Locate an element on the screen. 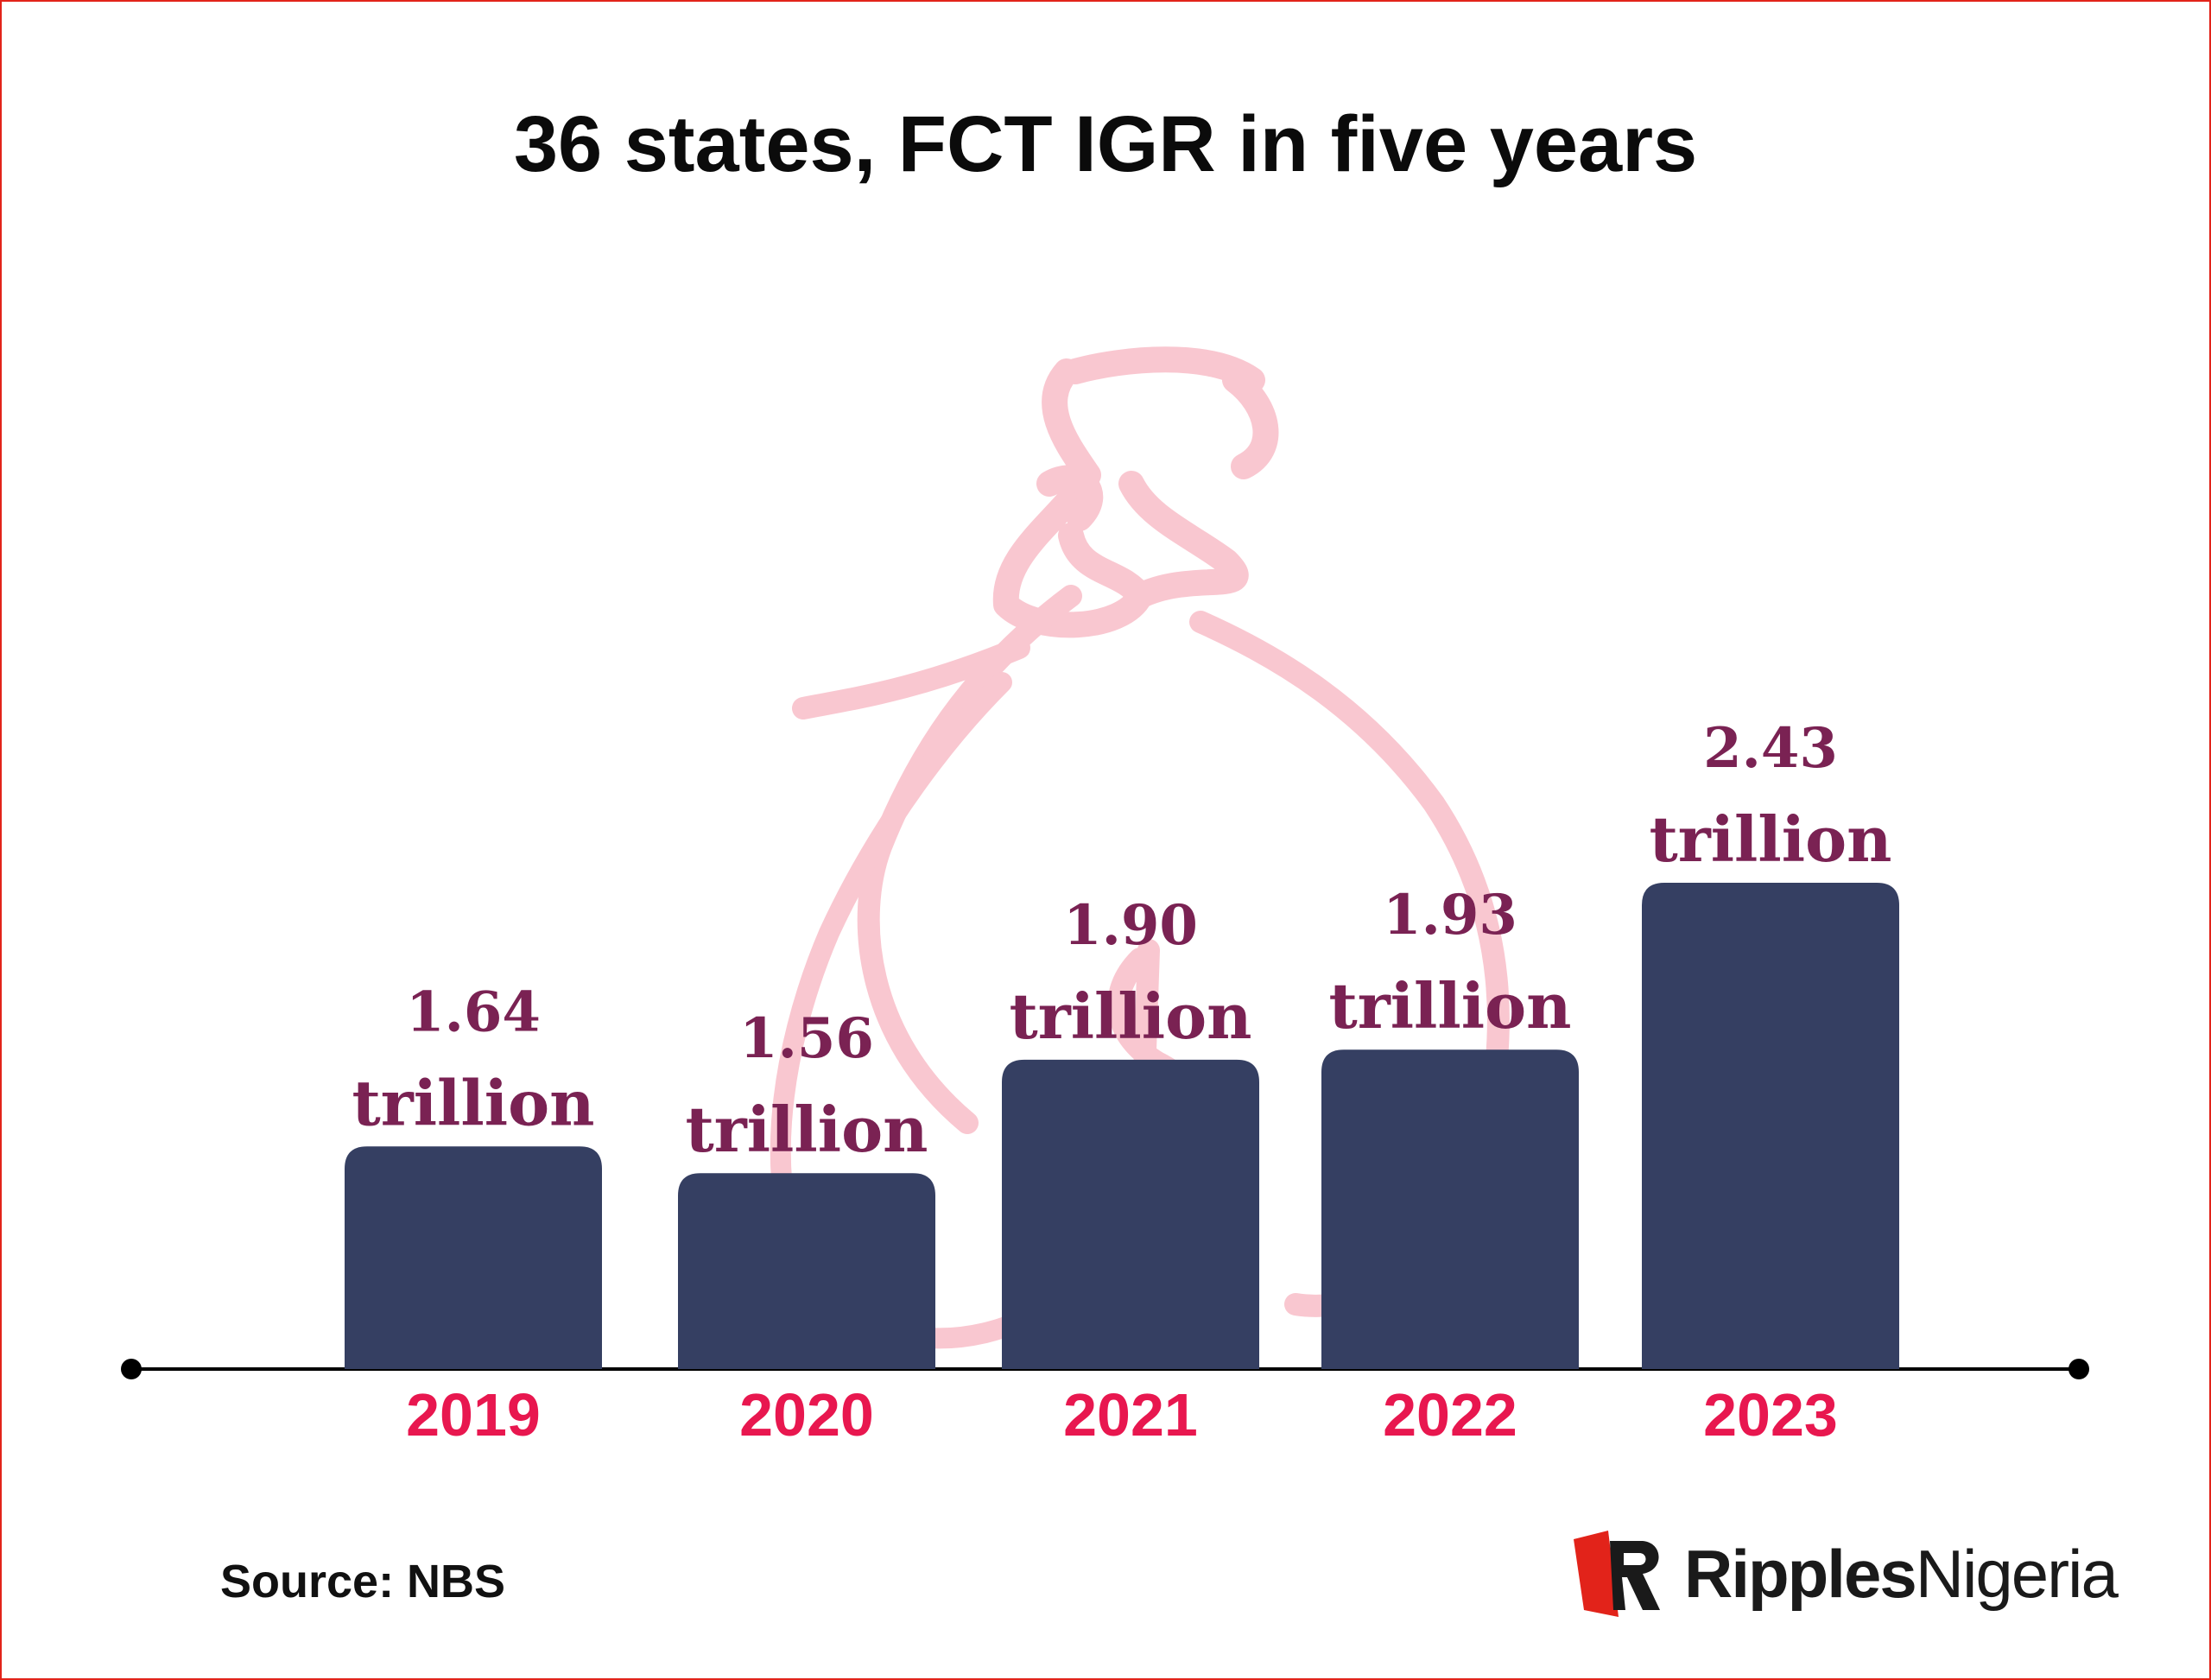  category-label-2019: 2019 is located at coordinates (473, 1415).